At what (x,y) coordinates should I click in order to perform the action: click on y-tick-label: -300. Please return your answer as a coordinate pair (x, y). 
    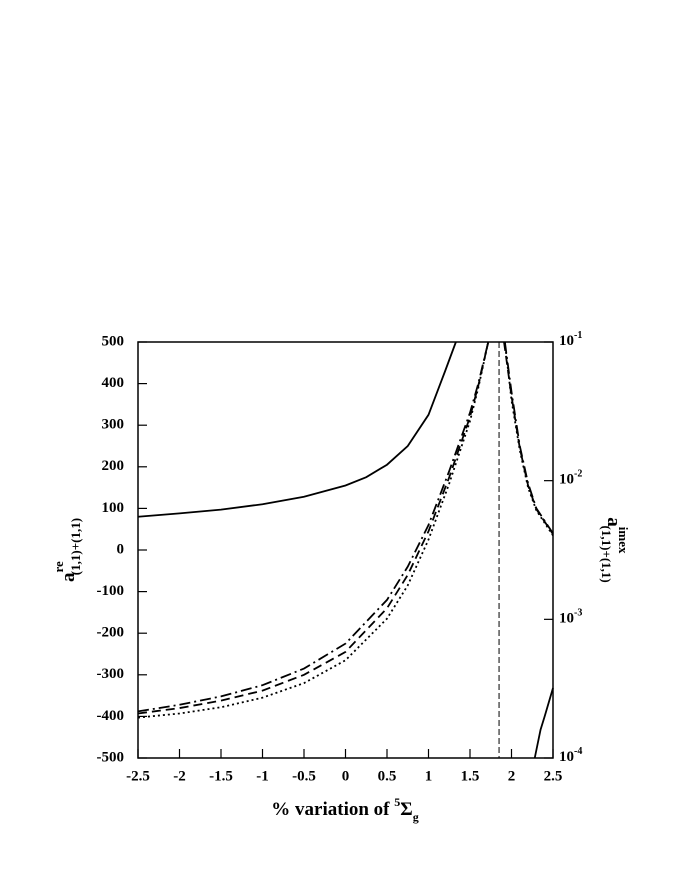
    Looking at the image, I should click on (111, 674).